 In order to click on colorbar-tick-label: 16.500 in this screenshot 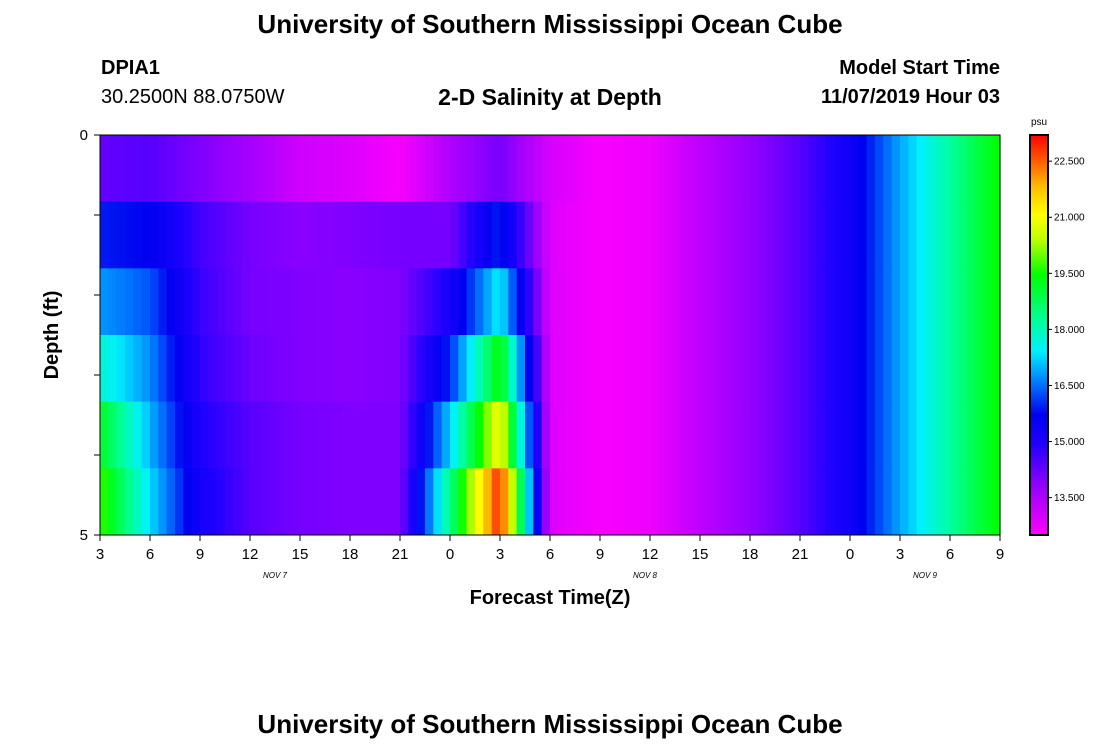, I will do `click(1069, 386)`.